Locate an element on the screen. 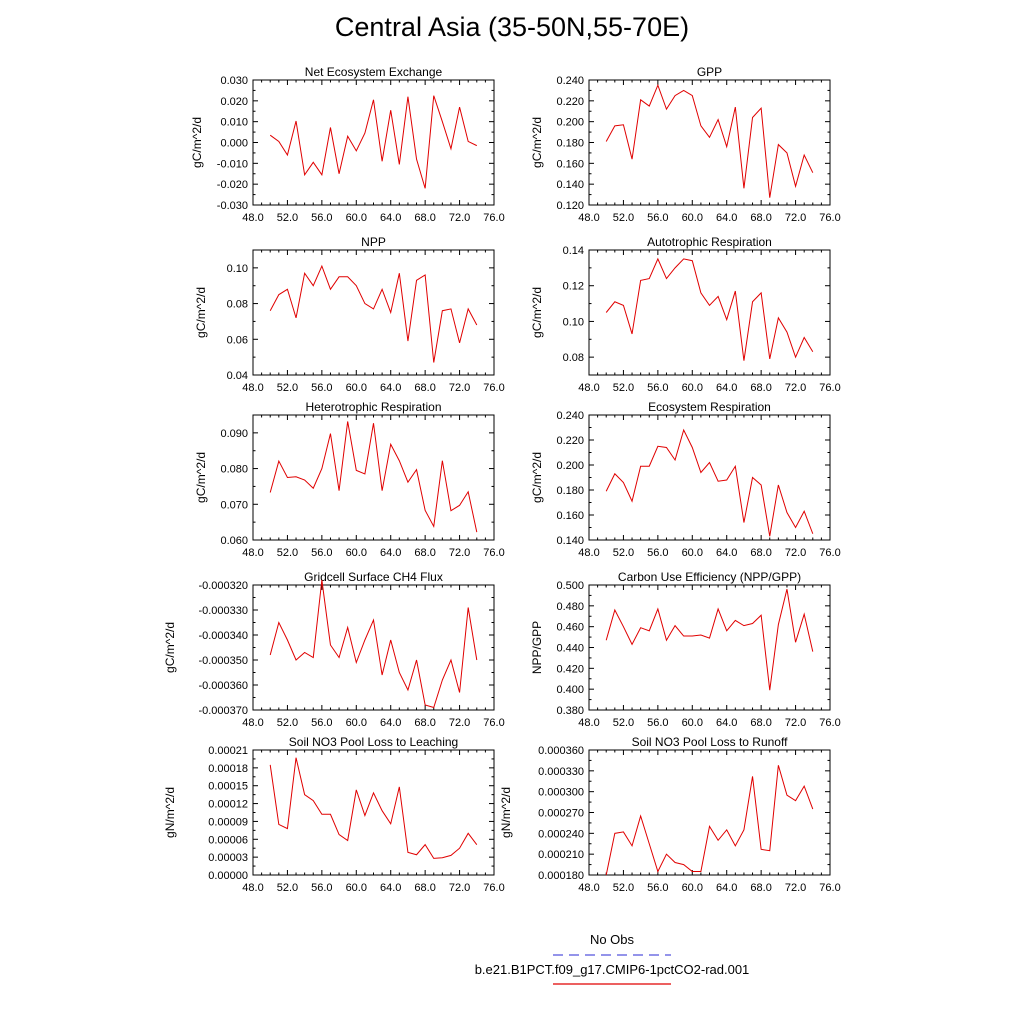 Image resolution: width=1024 pixels, height=1024 pixels. y-tick-label: 0.180 is located at coordinates (570, 144).